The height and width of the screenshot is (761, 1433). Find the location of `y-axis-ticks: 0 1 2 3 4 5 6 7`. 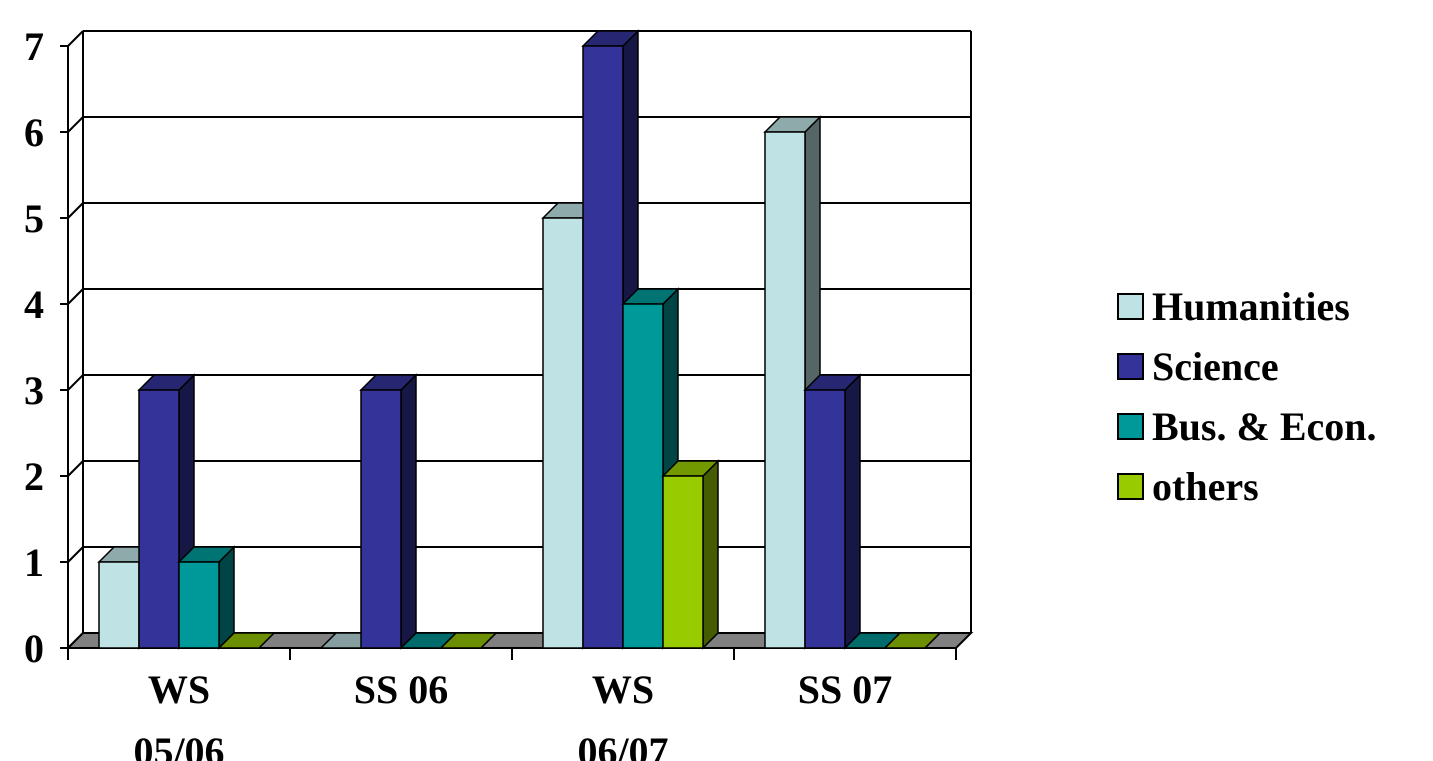

y-axis-ticks: 0 1 2 3 4 5 6 7 is located at coordinates (46, 347).